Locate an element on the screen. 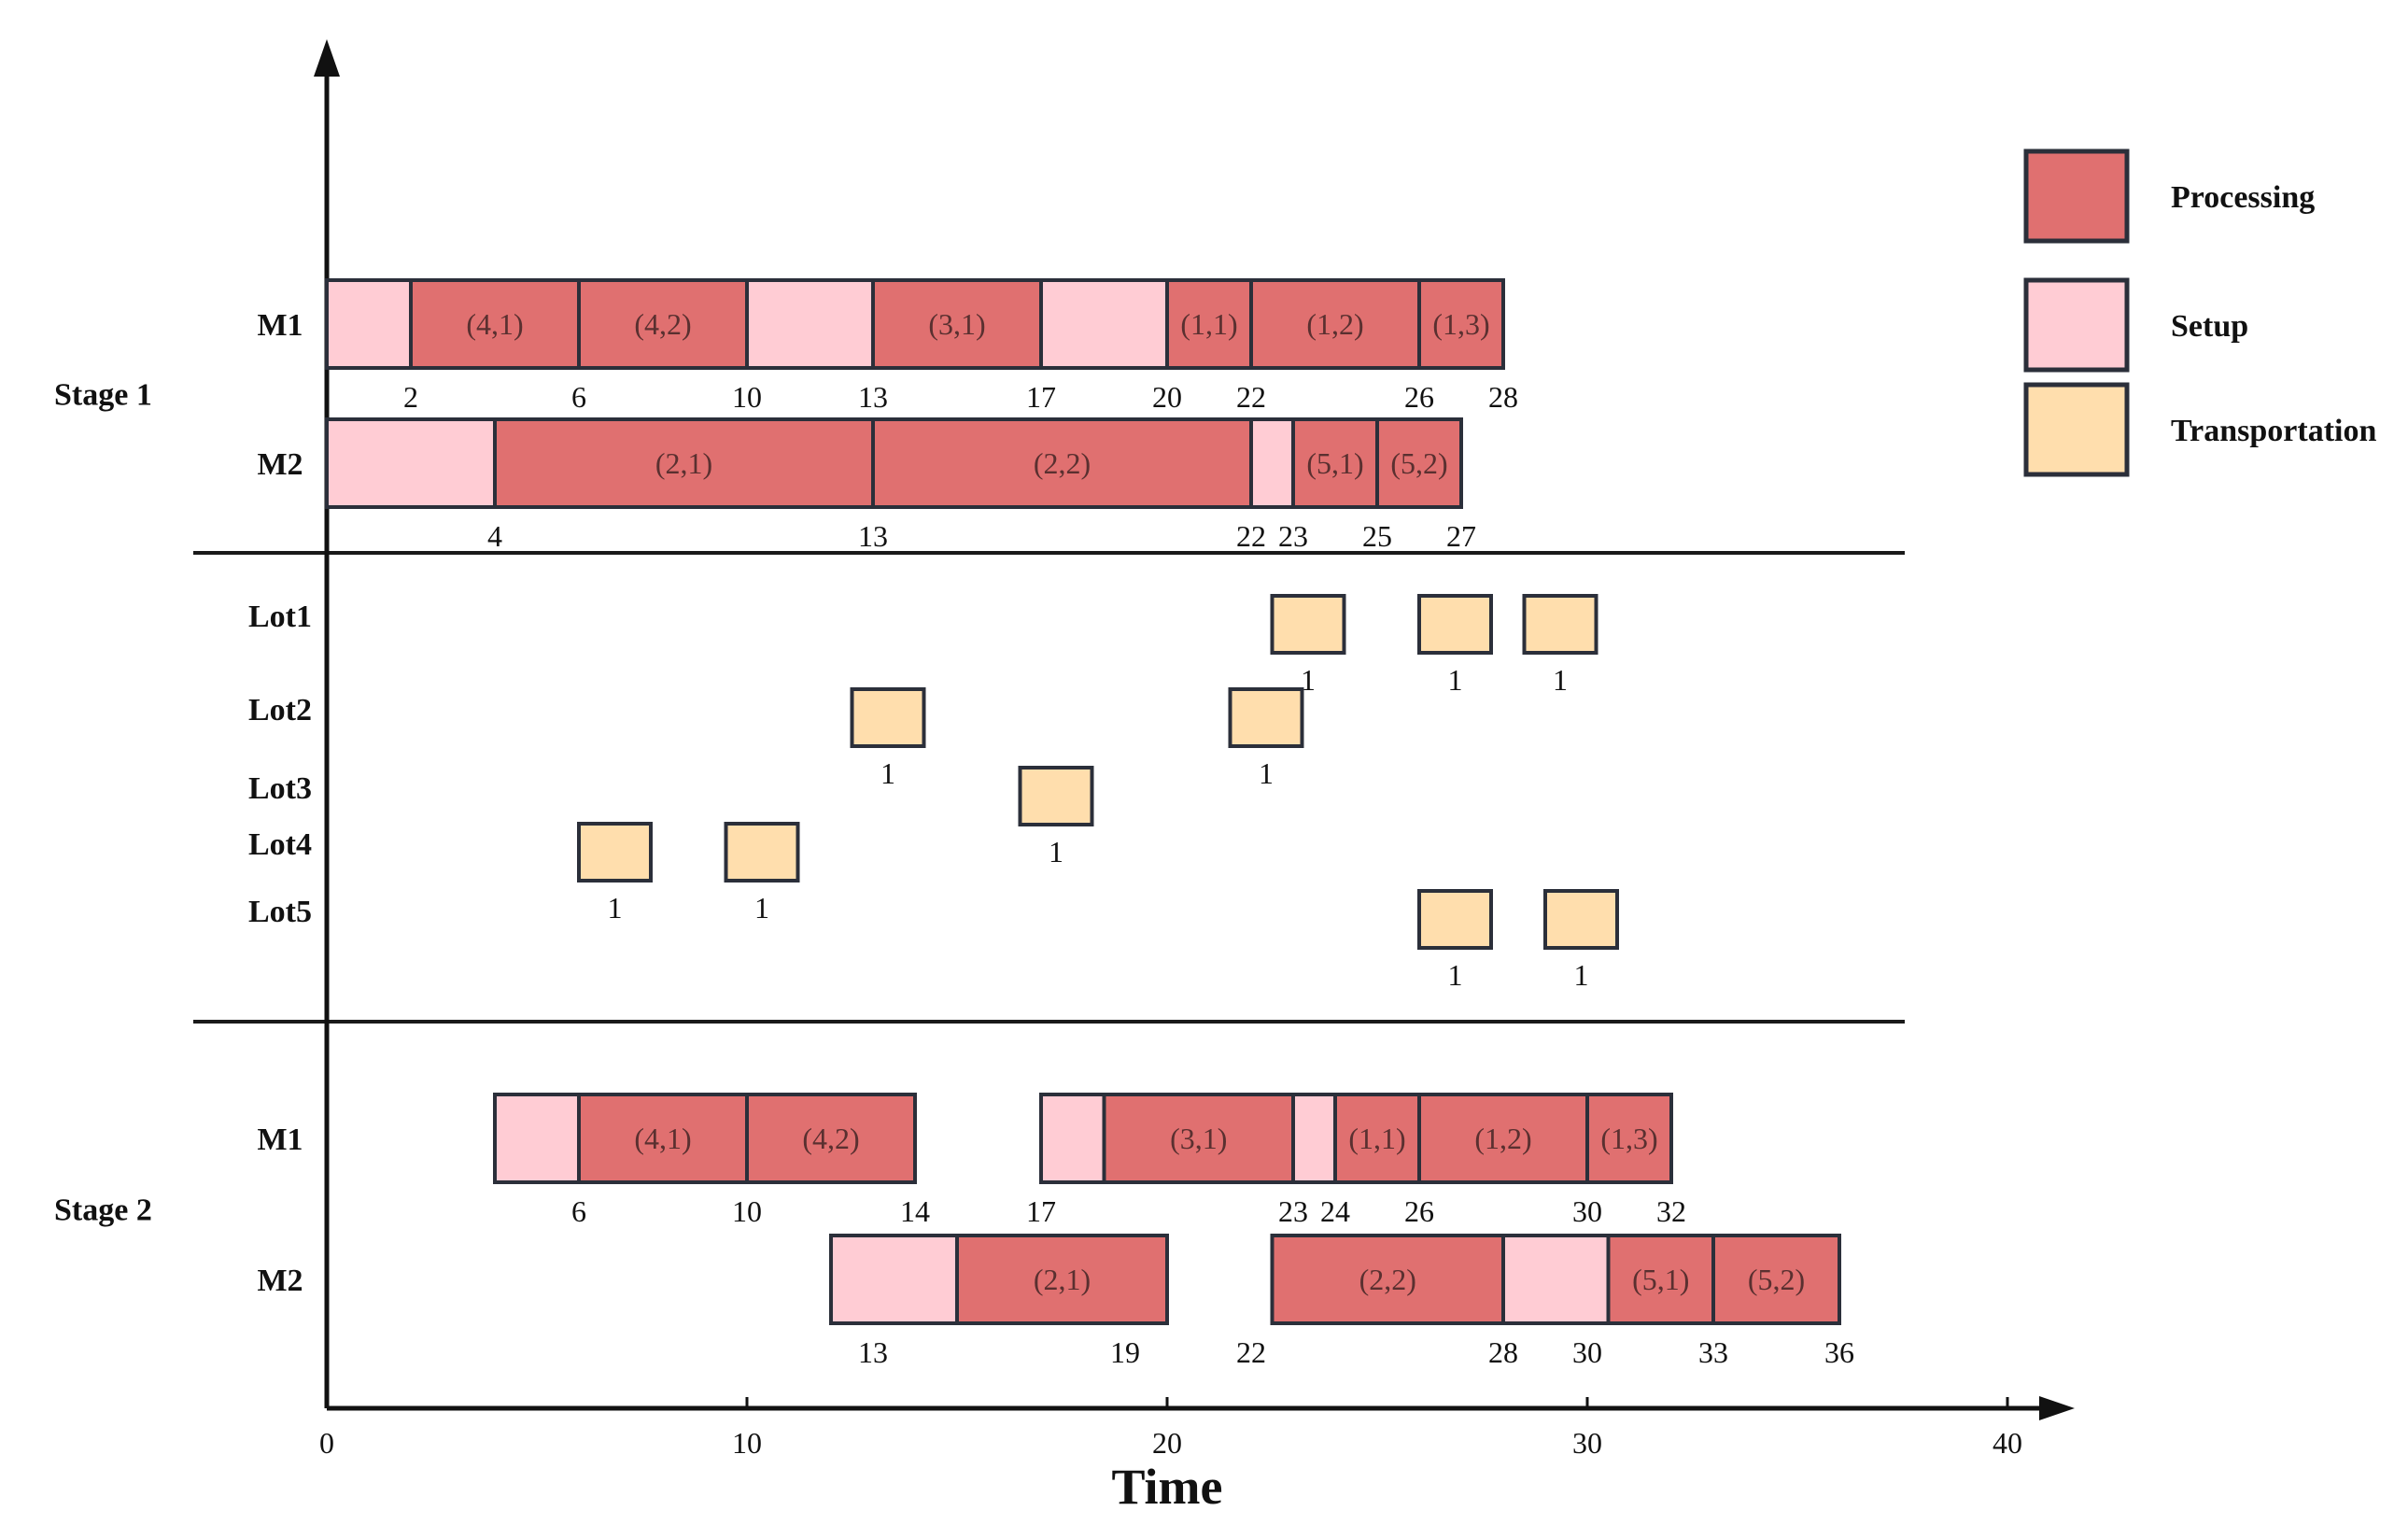  x-axis-arrow-icon is located at coordinates (2057, 1408).